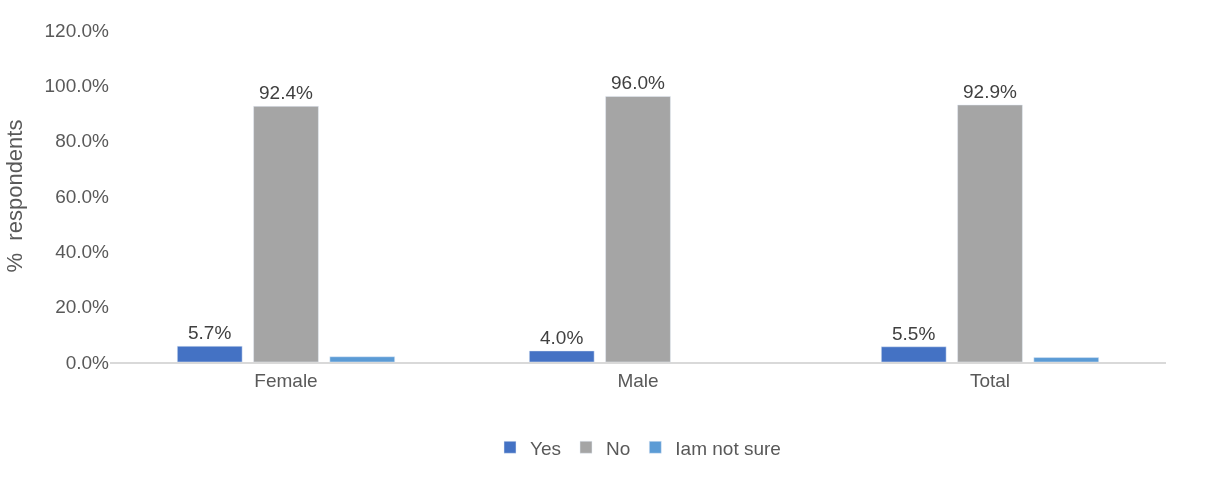 This screenshot has height=478, width=1206. What do you see at coordinates (210, 333) in the screenshot?
I see `data-label: 5.7%` at bounding box center [210, 333].